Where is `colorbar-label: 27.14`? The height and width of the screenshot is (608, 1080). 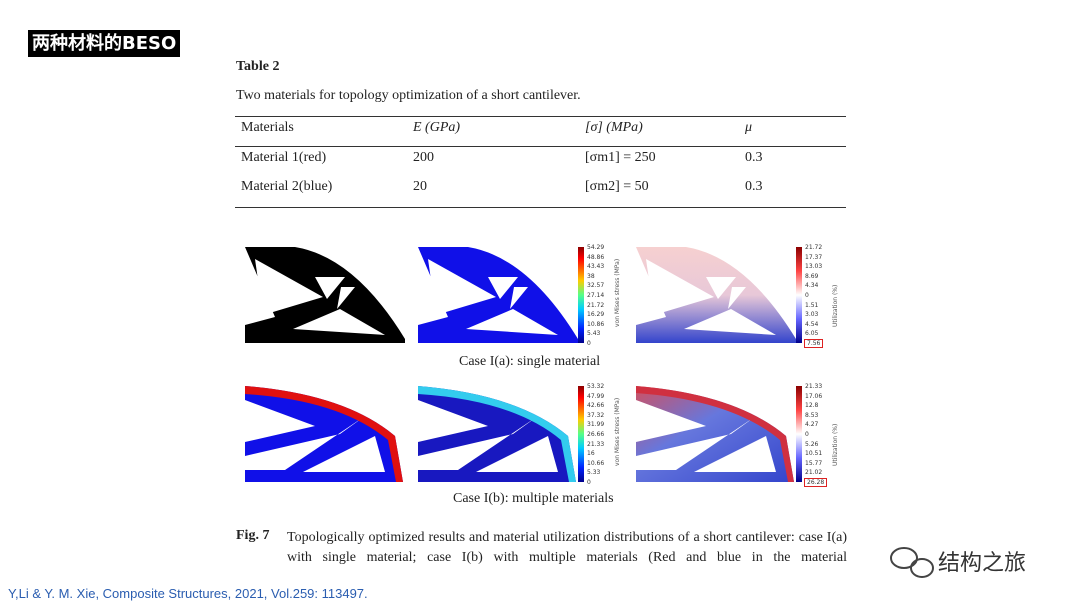
colorbar-label: 27.14 is located at coordinates (596, 295).